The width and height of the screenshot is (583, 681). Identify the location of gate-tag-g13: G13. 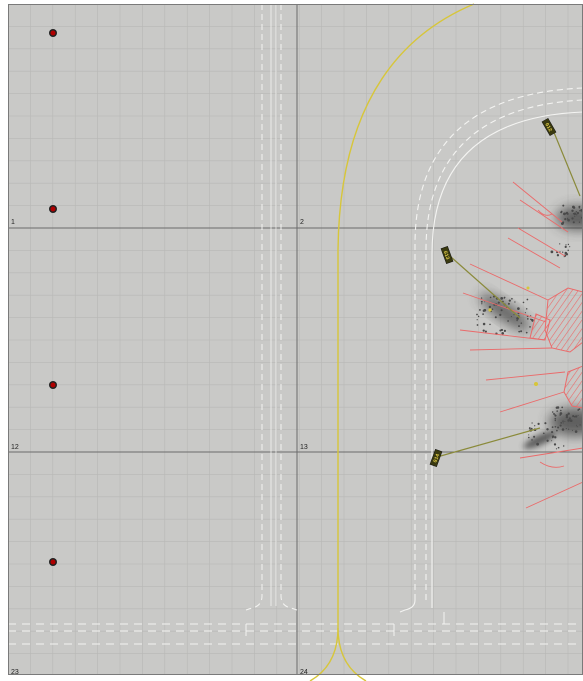
(447, 255).